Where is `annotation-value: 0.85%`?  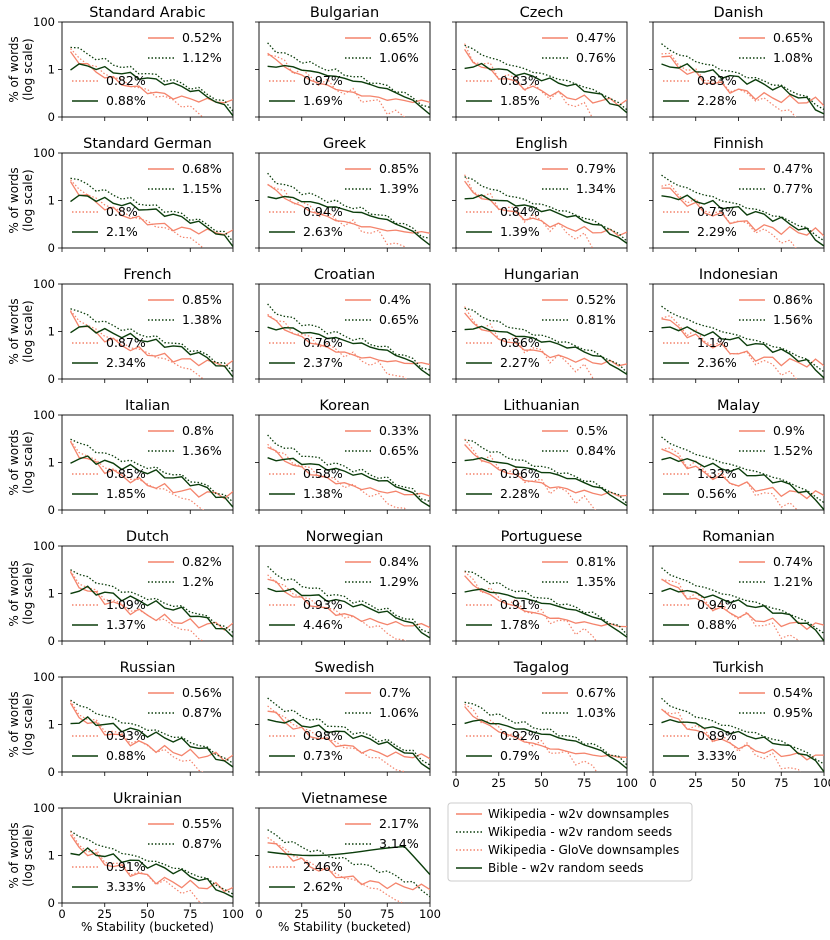 annotation-value: 0.85% is located at coordinates (202, 299).